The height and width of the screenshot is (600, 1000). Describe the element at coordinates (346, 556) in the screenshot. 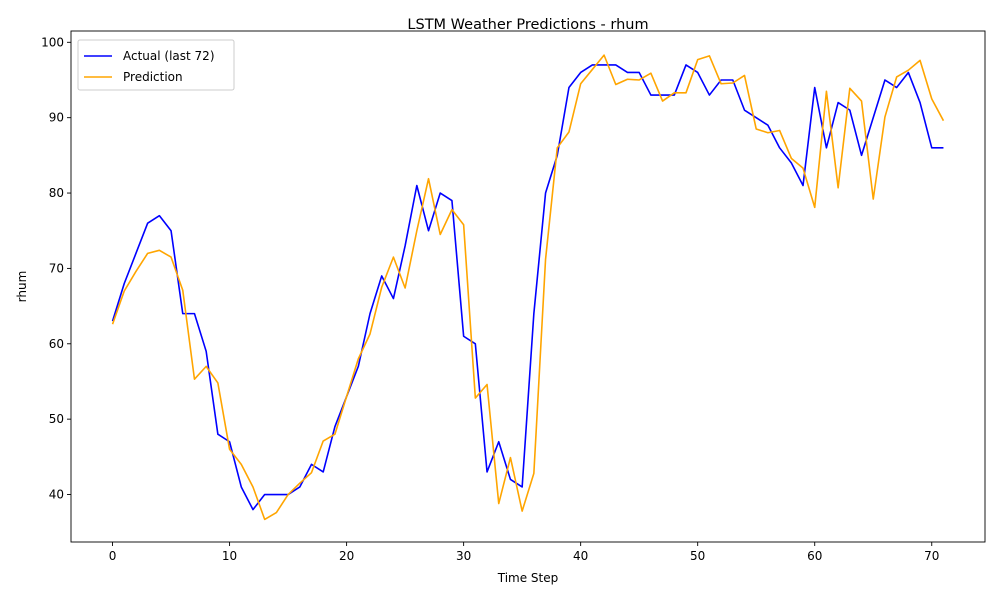

I see `x-tick-label: 20` at that location.